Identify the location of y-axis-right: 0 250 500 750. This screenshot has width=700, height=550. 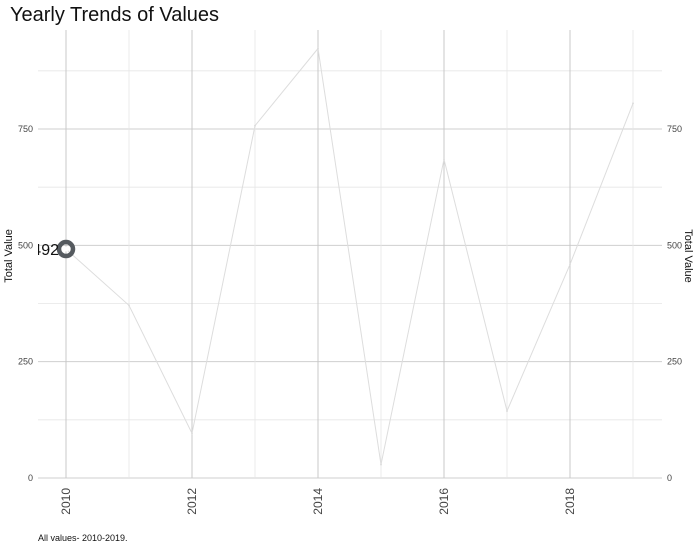
(674, 303).